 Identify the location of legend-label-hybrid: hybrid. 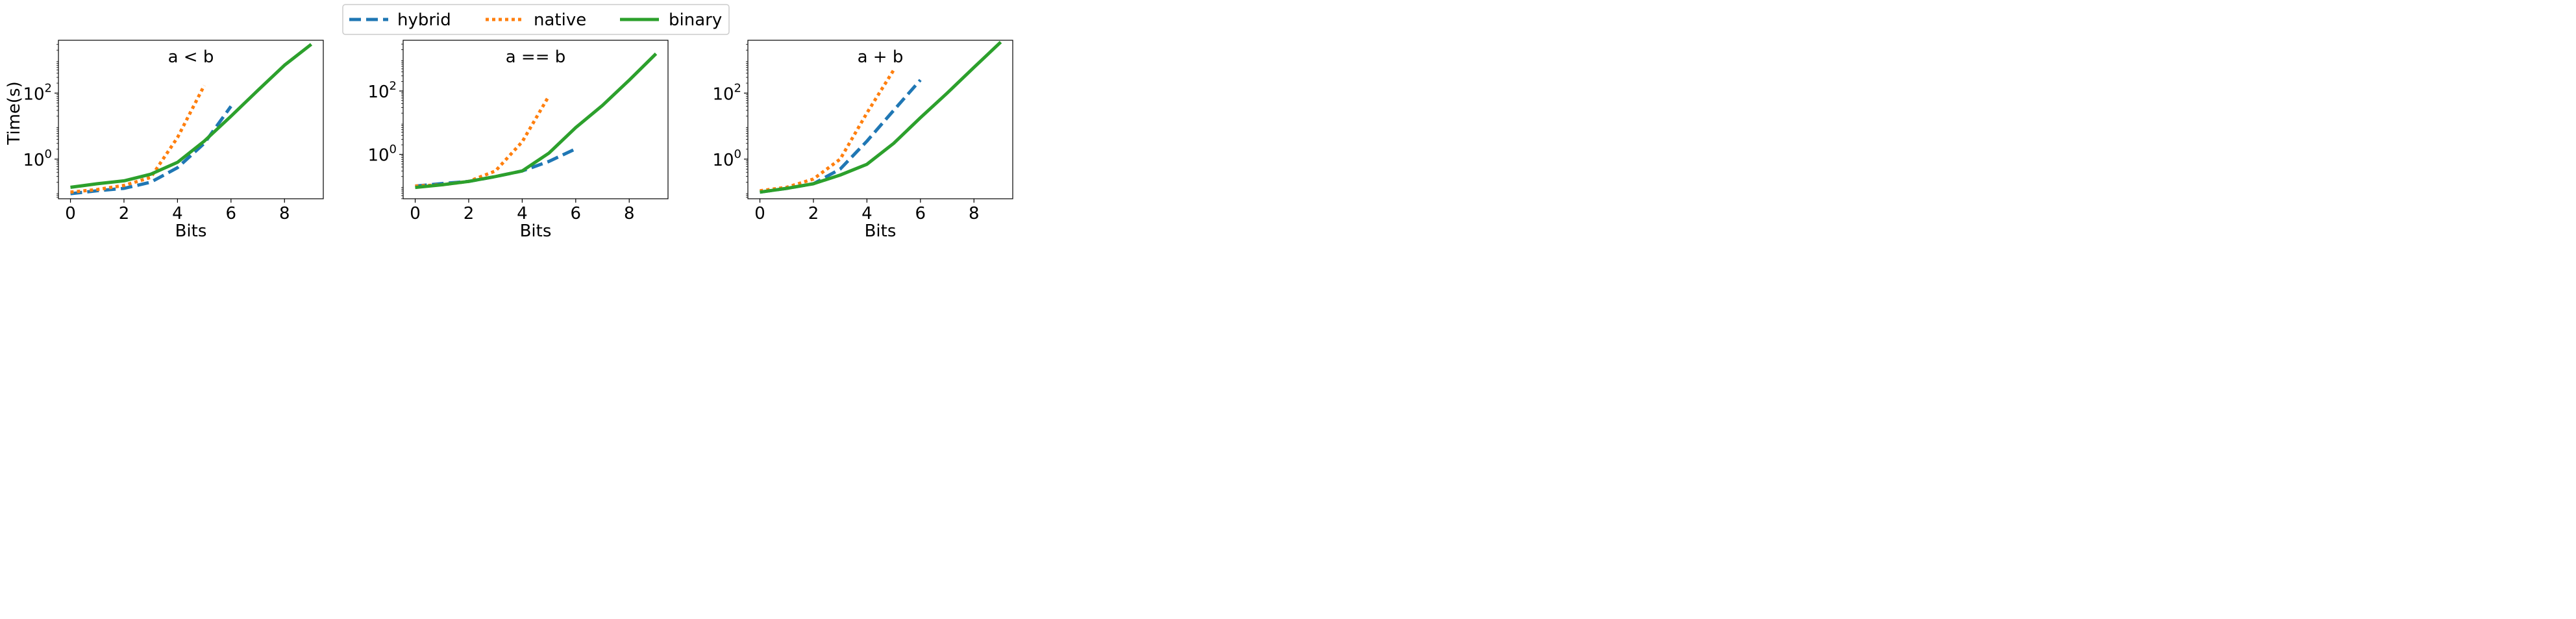
(424, 20).